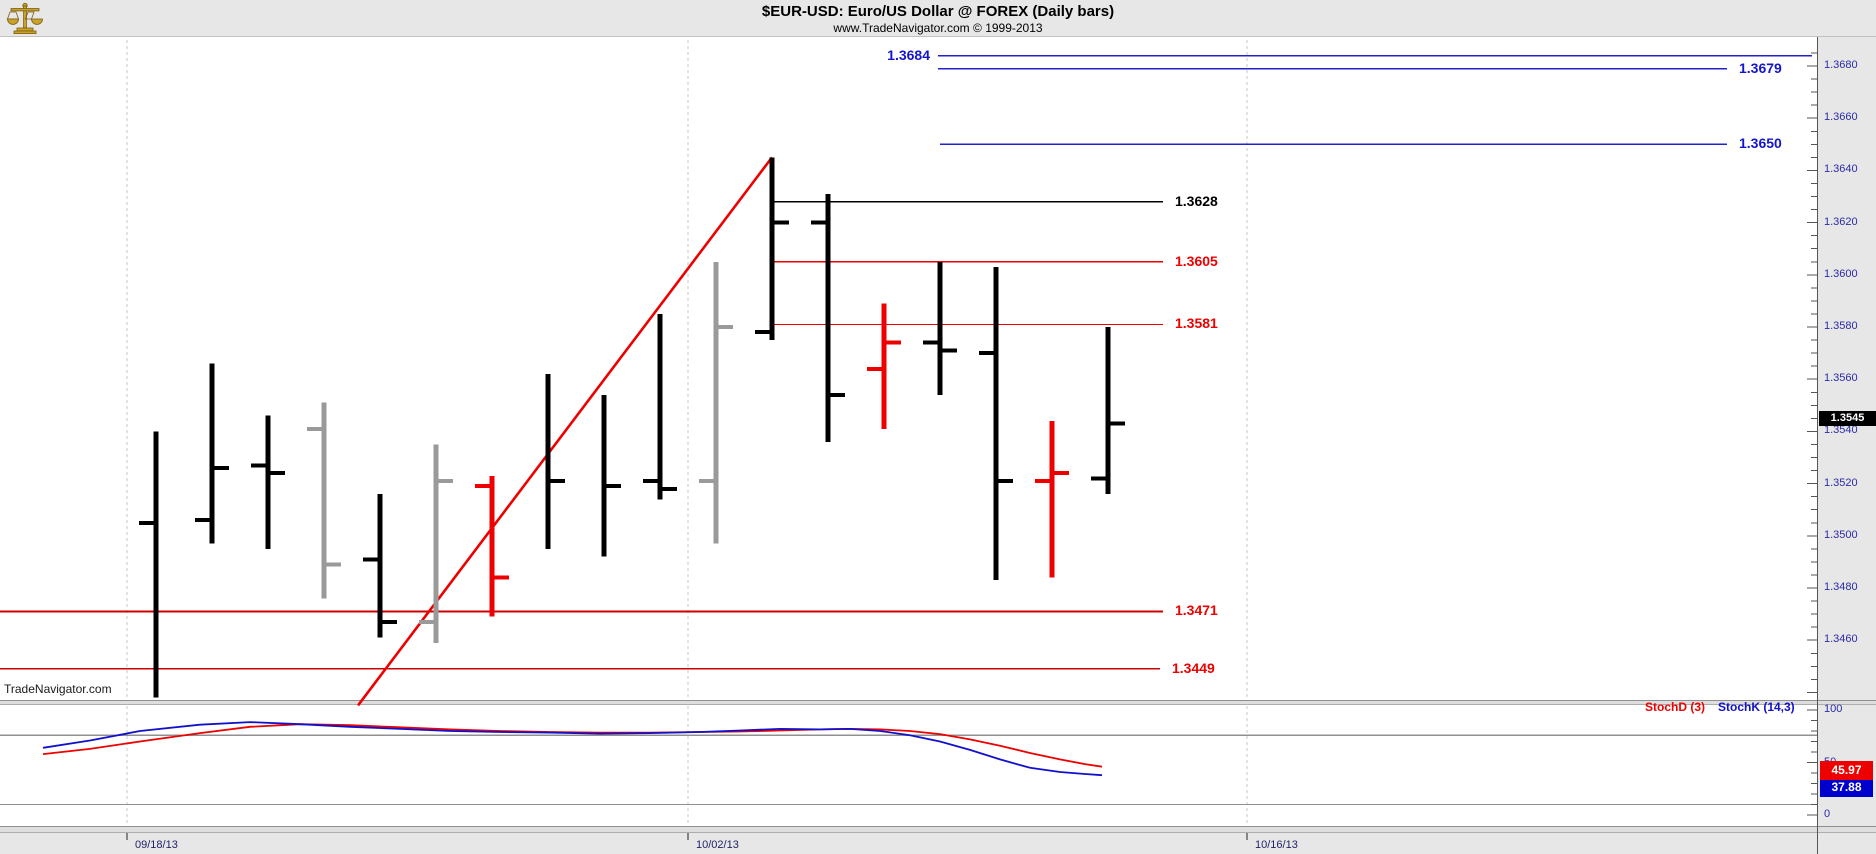 The image size is (1876, 854). What do you see at coordinates (1841, 273) in the screenshot?
I see `price-axis-tick-label-4: 1.3600` at bounding box center [1841, 273].